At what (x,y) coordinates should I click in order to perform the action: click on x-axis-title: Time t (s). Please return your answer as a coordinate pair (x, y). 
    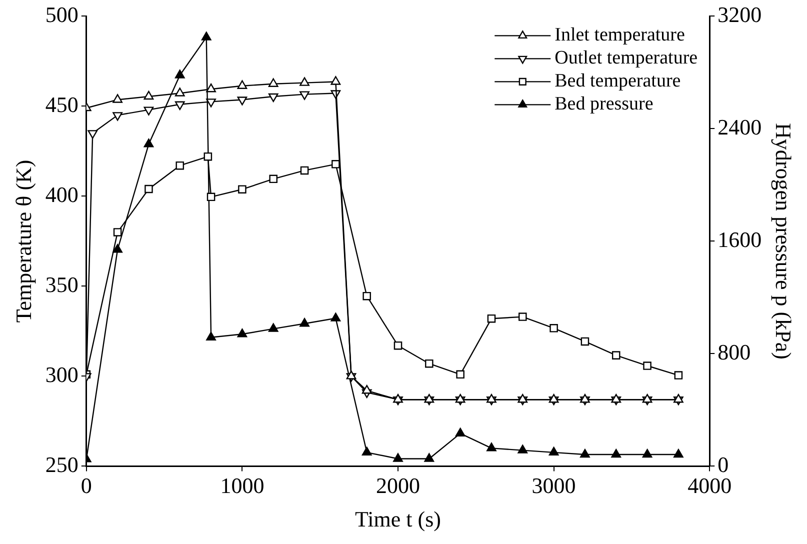
    Looking at the image, I should click on (398, 519).